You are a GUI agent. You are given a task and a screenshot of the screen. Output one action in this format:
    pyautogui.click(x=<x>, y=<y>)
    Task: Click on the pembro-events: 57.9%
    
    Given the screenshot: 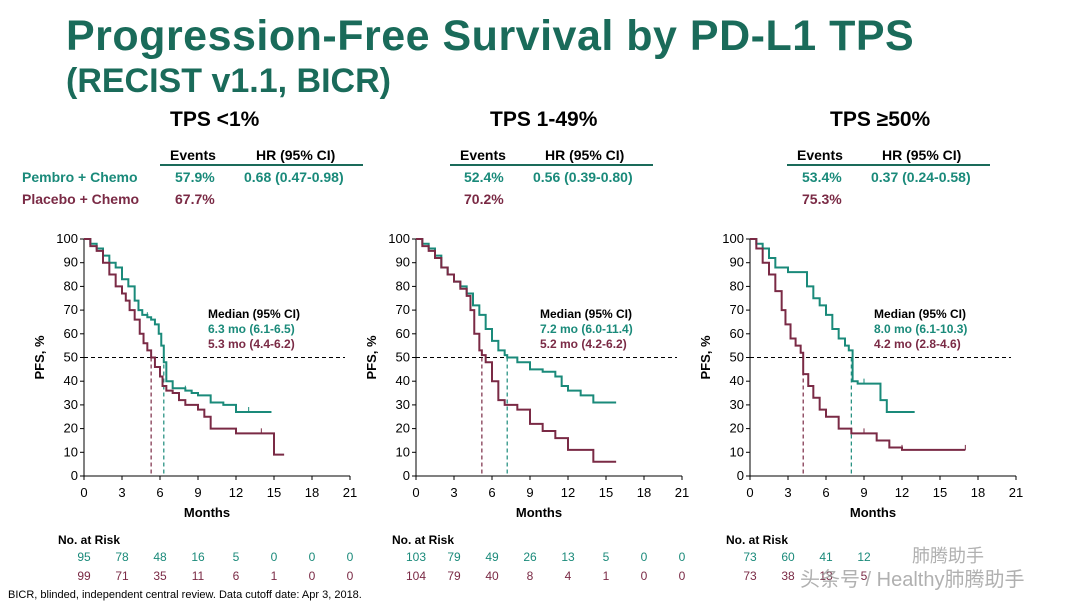 What is the action you would take?
    pyautogui.click(x=195, y=177)
    